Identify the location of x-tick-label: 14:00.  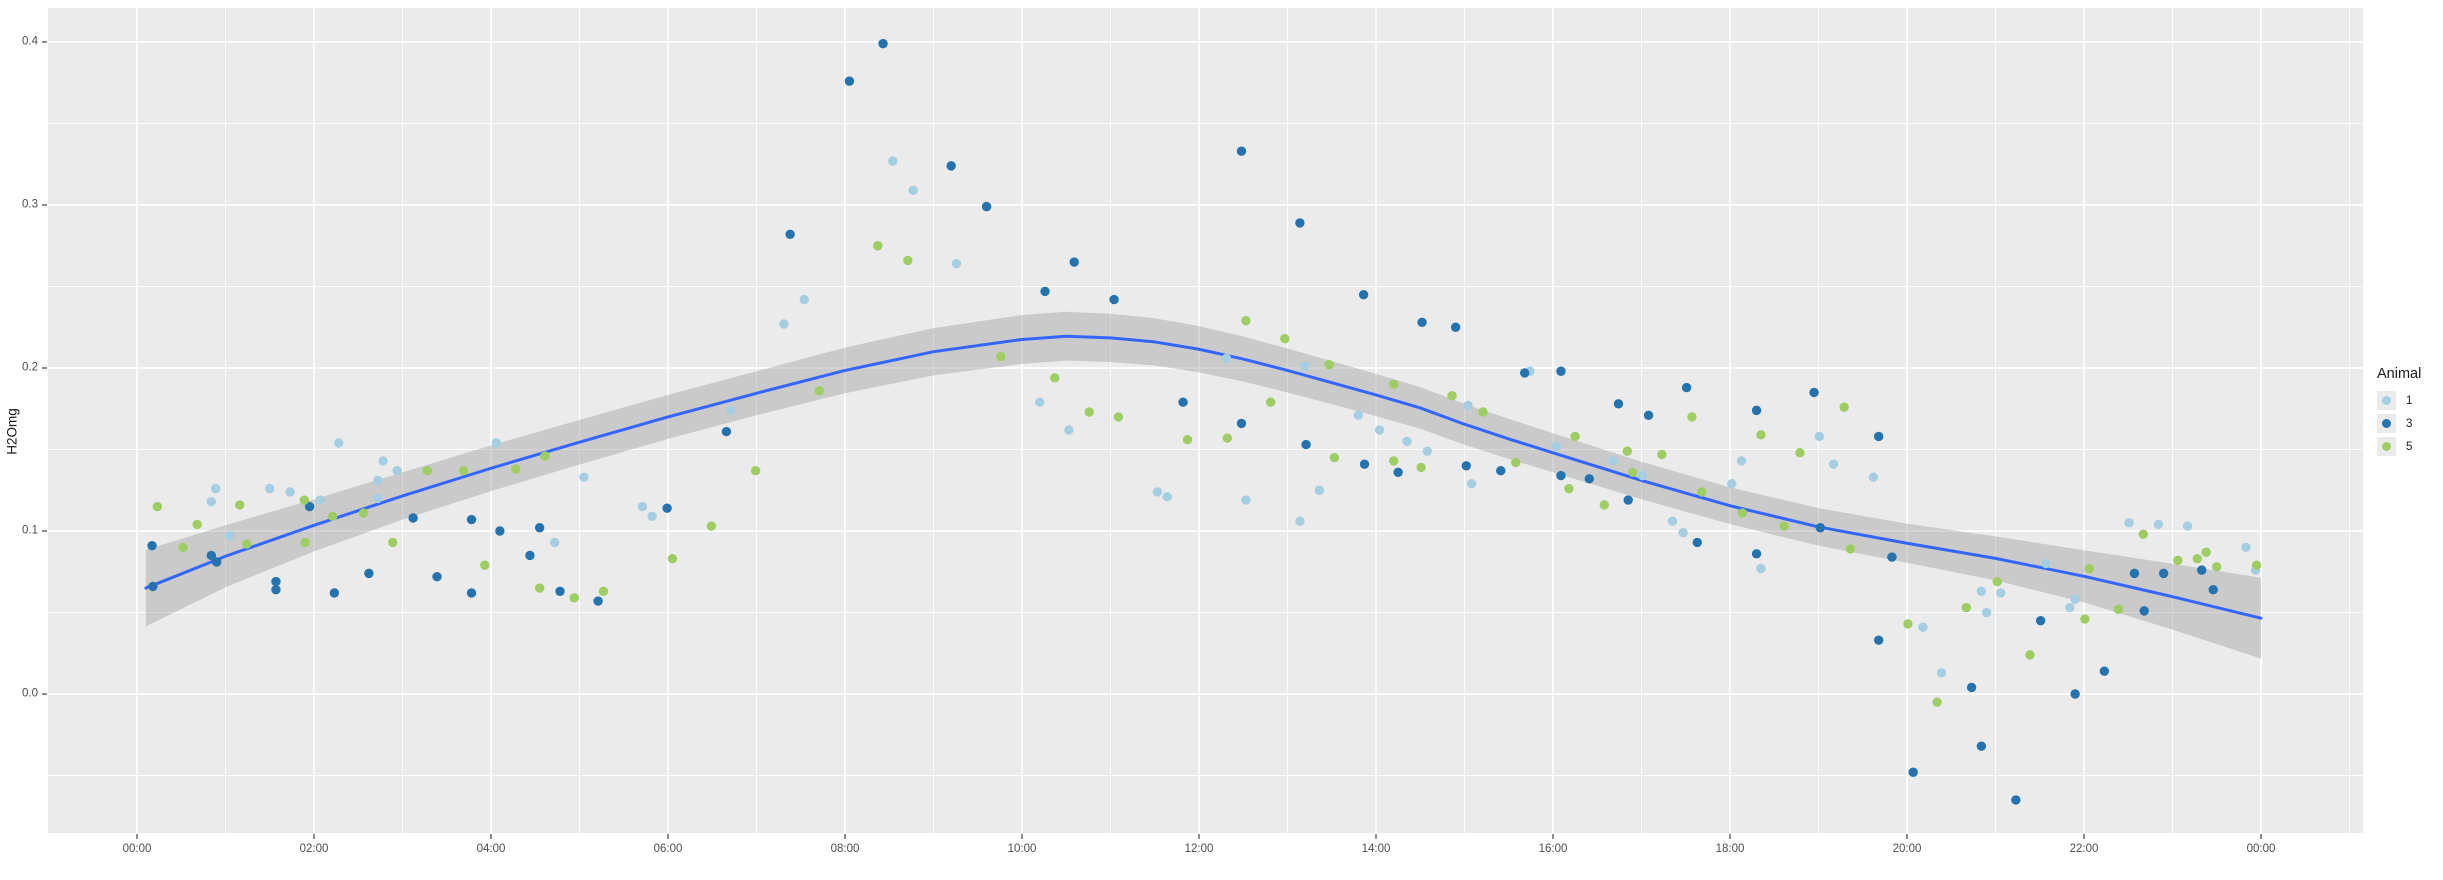
(1376, 849).